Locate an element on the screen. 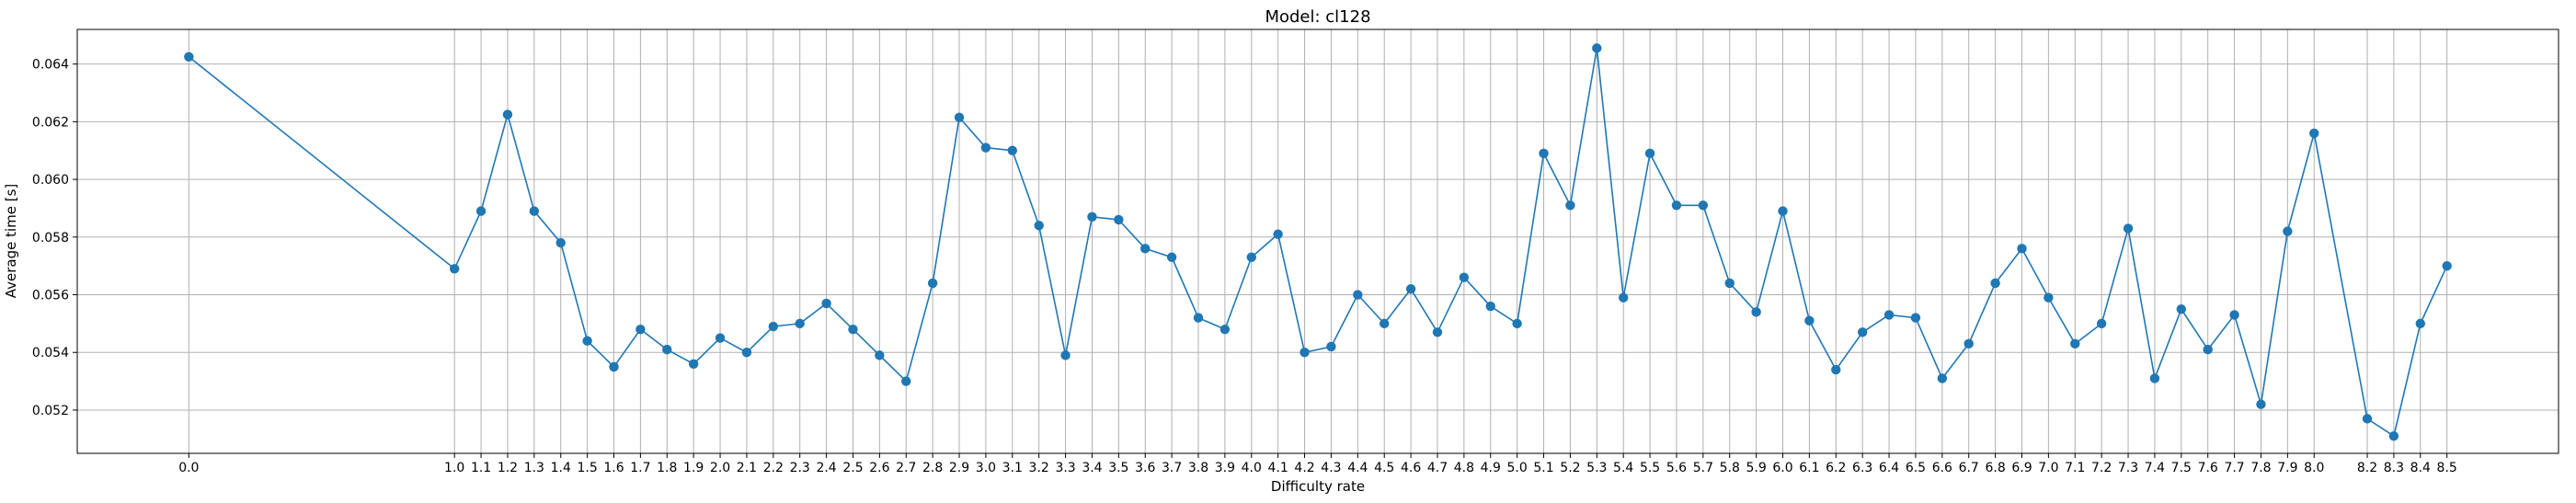 The height and width of the screenshot is (503, 2576). x-tick-label: 4.3 is located at coordinates (1331, 468).